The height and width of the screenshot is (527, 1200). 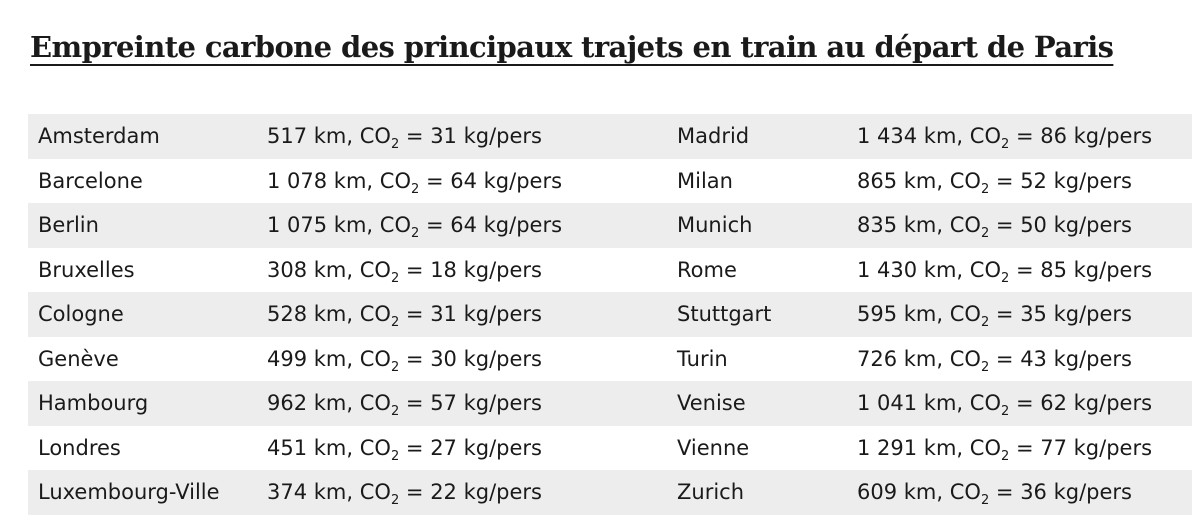 What do you see at coordinates (494, 225) in the screenshot?
I see `co2-value: = 64 kg/pers` at bounding box center [494, 225].